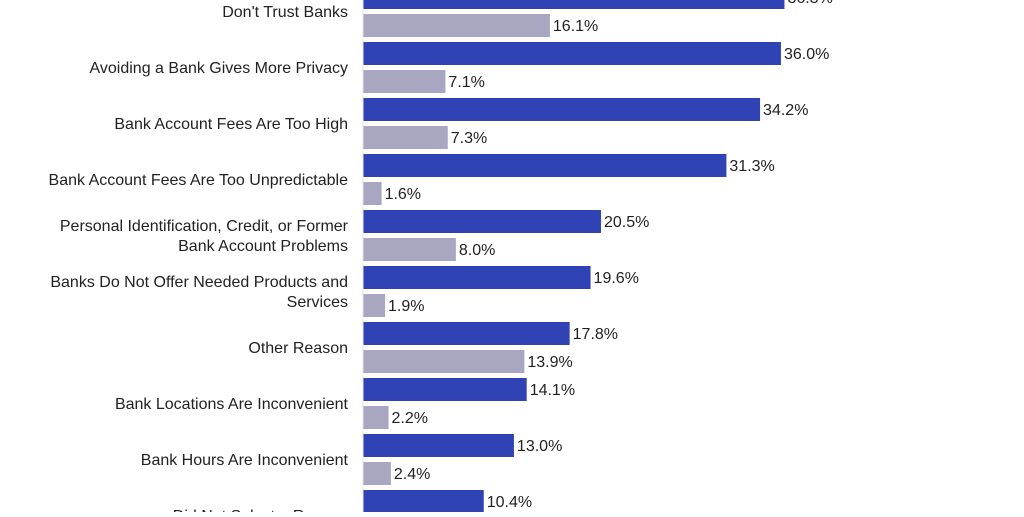 This screenshot has width=1024, height=517. Describe the element at coordinates (626, 222) in the screenshot. I see `data-label: 20.5%` at that location.